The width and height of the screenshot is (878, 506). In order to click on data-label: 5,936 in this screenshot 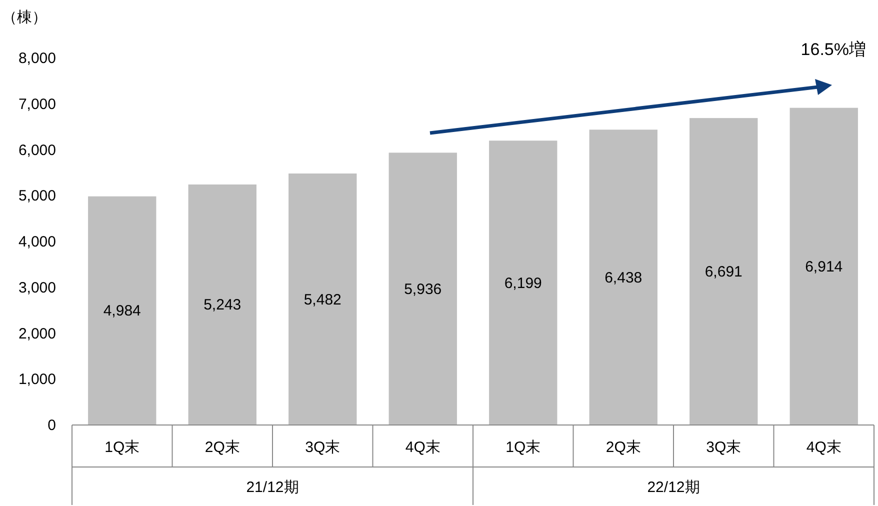, I will do `click(423, 289)`.